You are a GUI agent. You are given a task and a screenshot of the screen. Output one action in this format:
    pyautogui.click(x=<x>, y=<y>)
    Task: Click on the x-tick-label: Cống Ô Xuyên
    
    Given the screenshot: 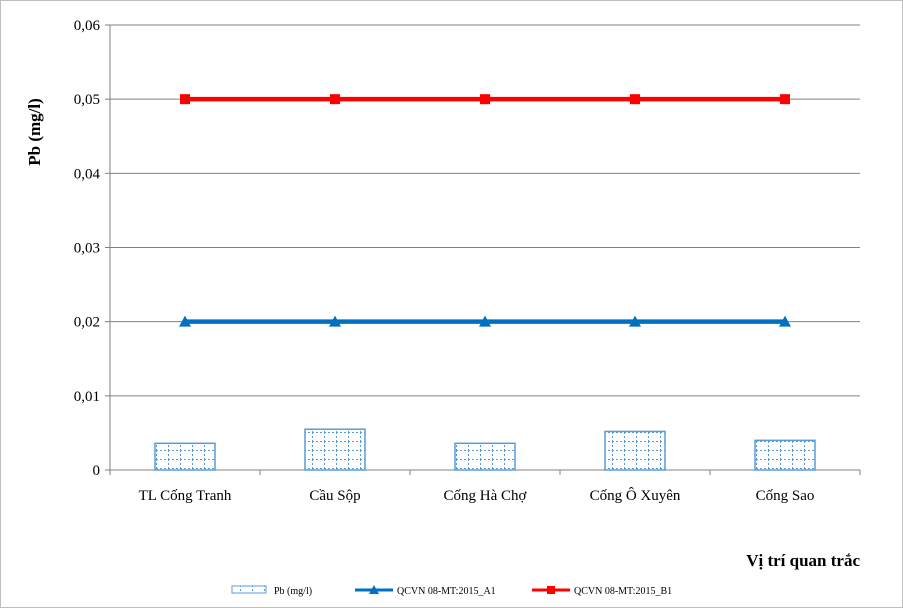 What is the action you would take?
    pyautogui.click(x=635, y=495)
    